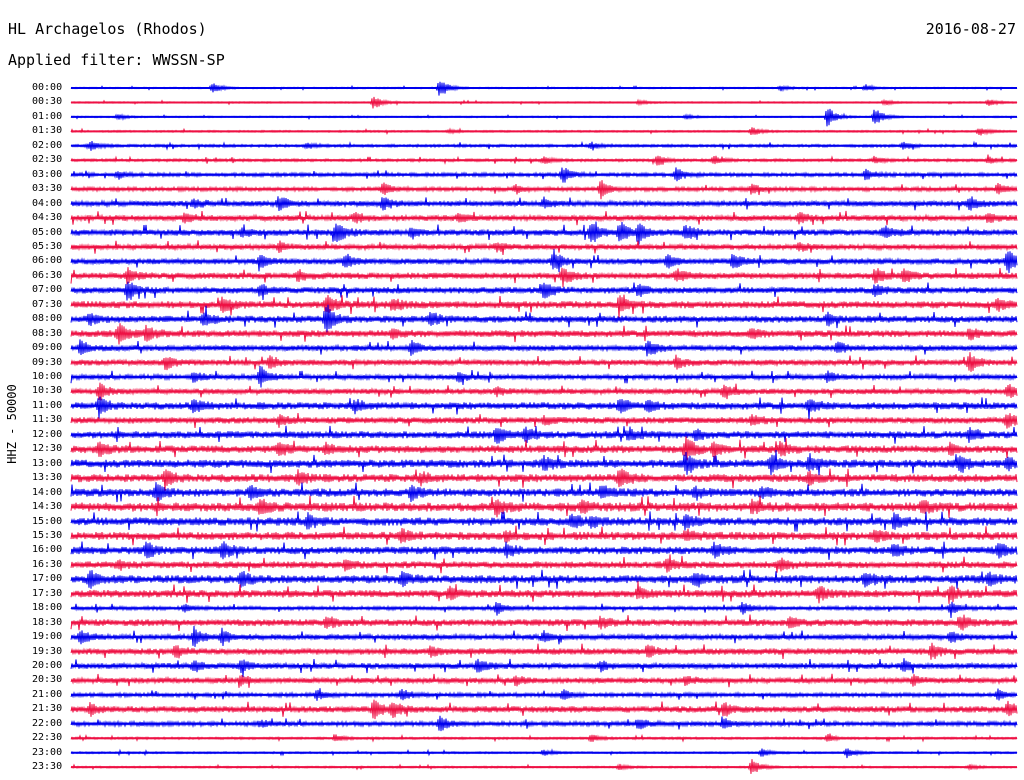  Describe the element at coordinates (47, 203) in the screenshot. I see `time-label: 04:00` at that location.